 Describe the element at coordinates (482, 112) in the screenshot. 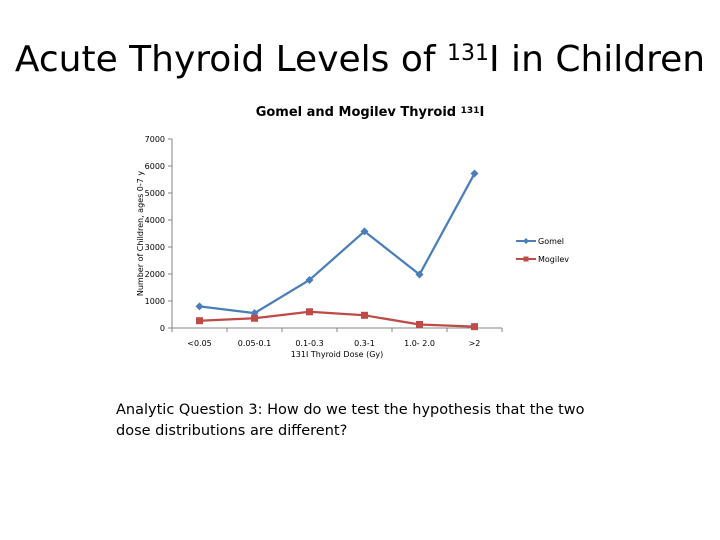

I see `chart-title-end: I` at that location.